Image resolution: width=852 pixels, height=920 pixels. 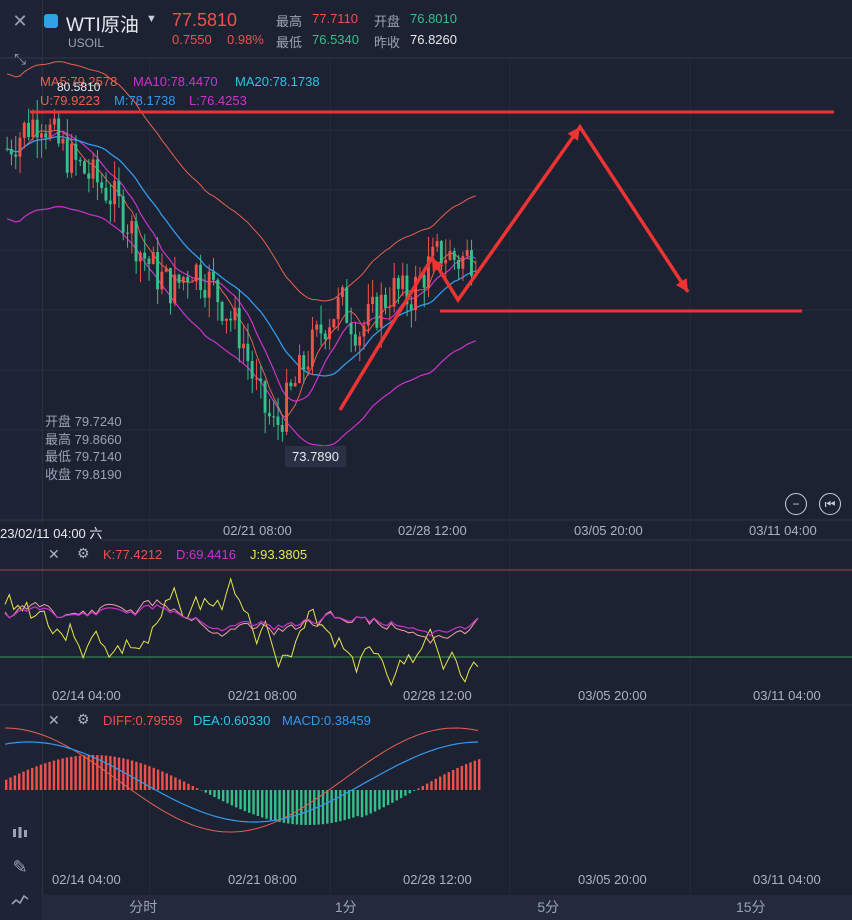 I want to click on symbol-dropdown-icon: ▼, so click(x=151, y=19).